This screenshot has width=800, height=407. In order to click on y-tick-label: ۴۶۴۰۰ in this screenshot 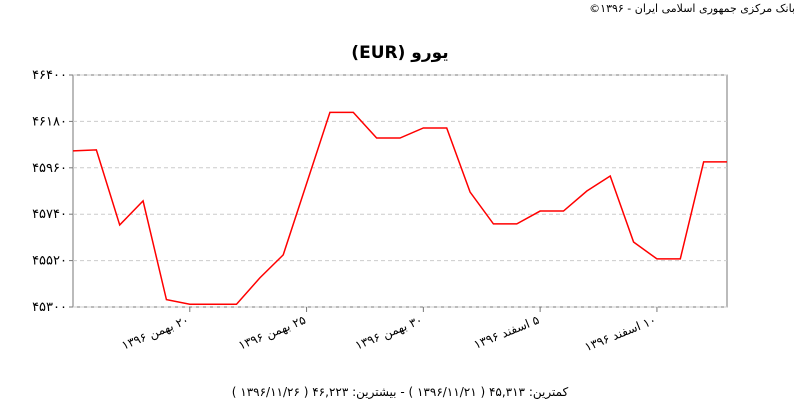, I will do `click(49, 75)`.